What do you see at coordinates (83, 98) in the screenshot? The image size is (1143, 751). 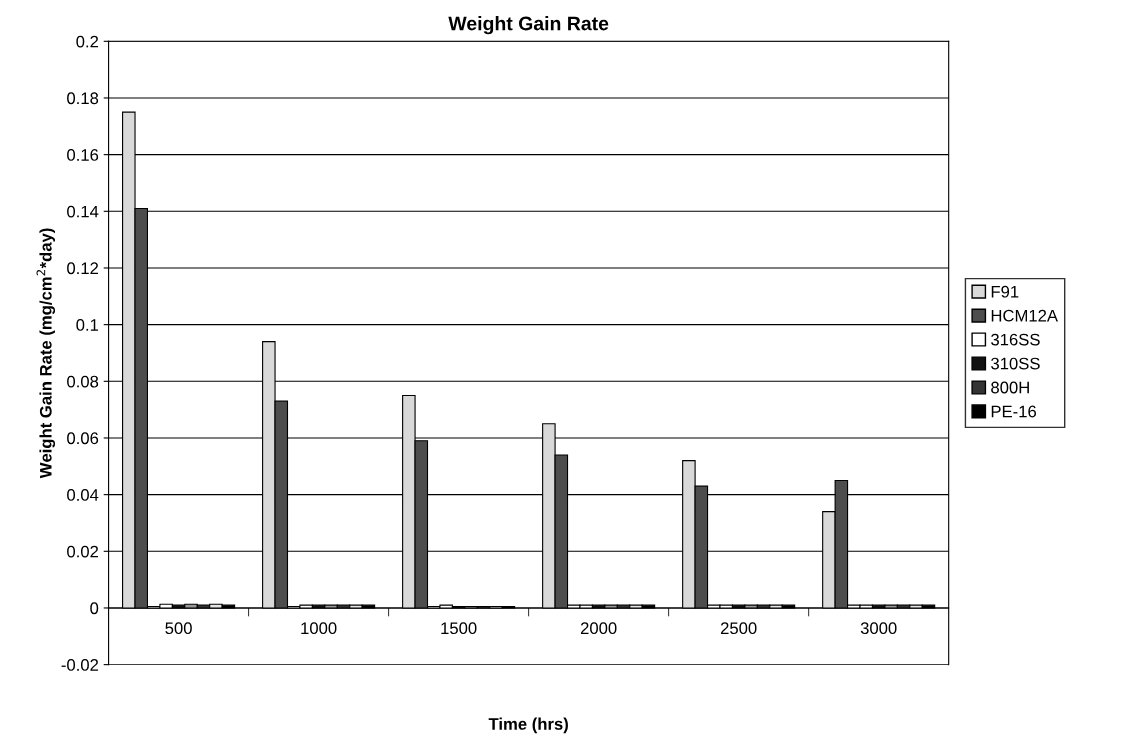 I see `y-tick-label: 0.18` at bounding box center [83, 98].